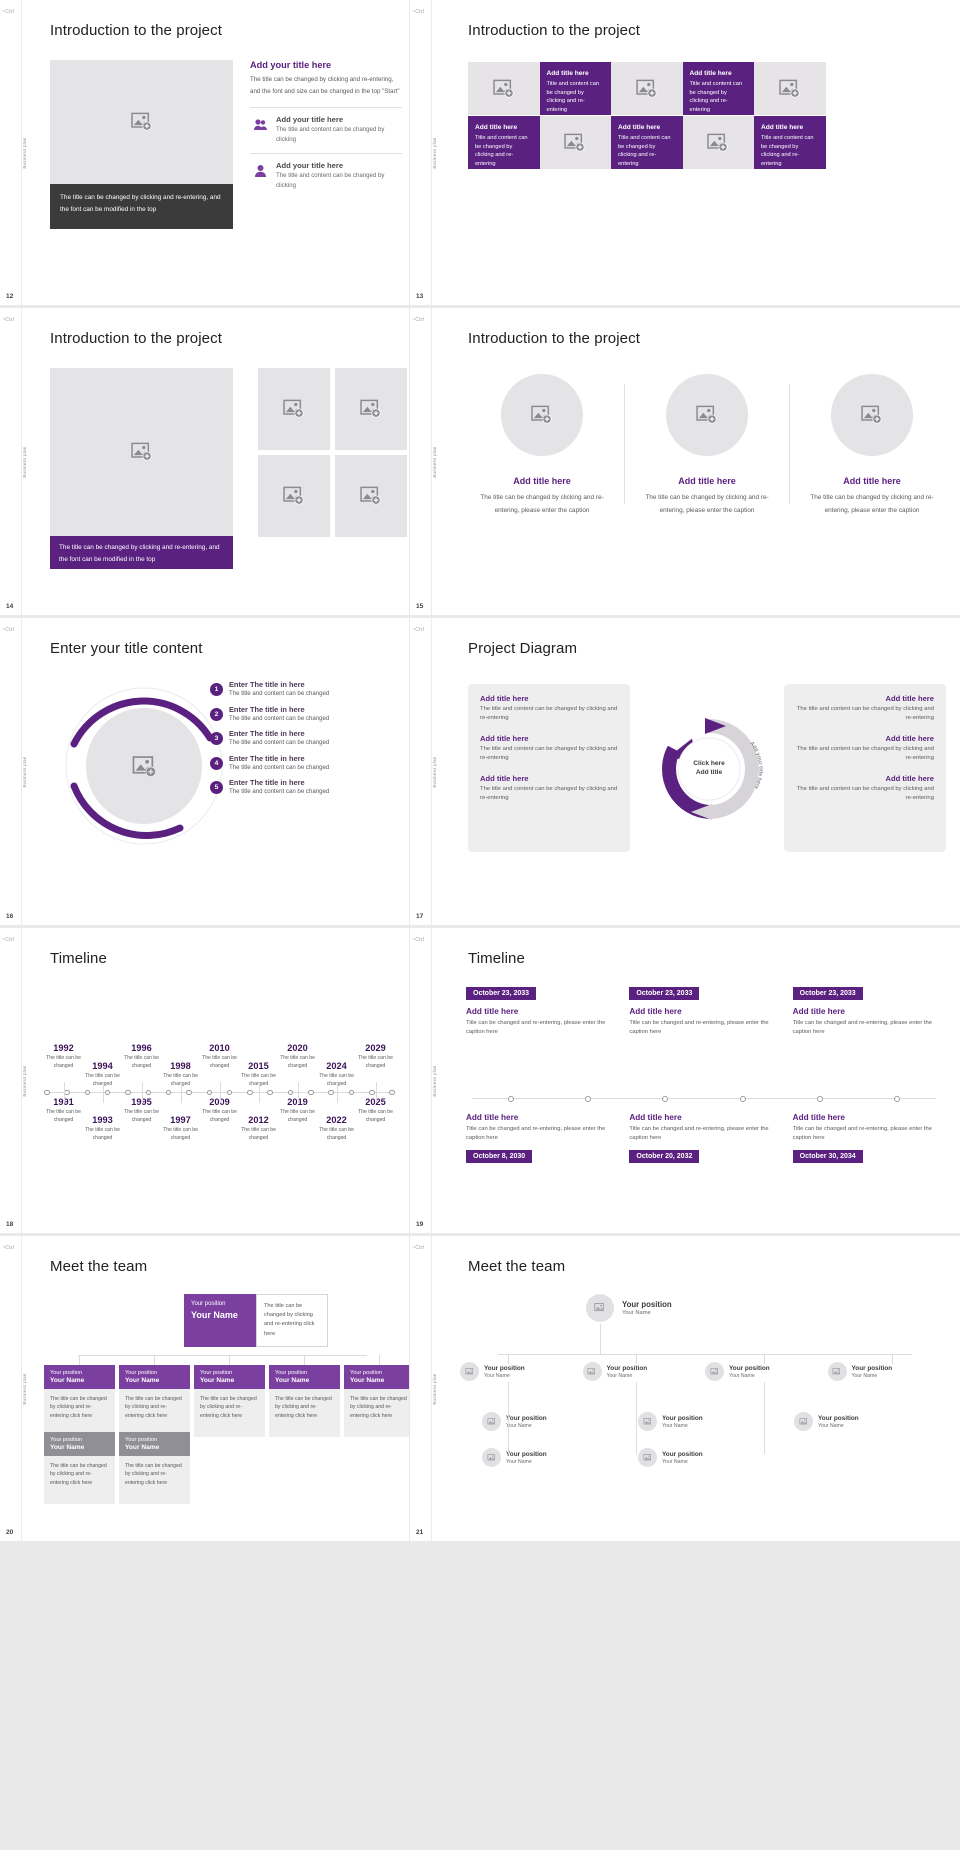  Describe the element at coordinates (141, 1069) in the screenshot. I see `timeline-event: 1996 The title can be changed` at that location.